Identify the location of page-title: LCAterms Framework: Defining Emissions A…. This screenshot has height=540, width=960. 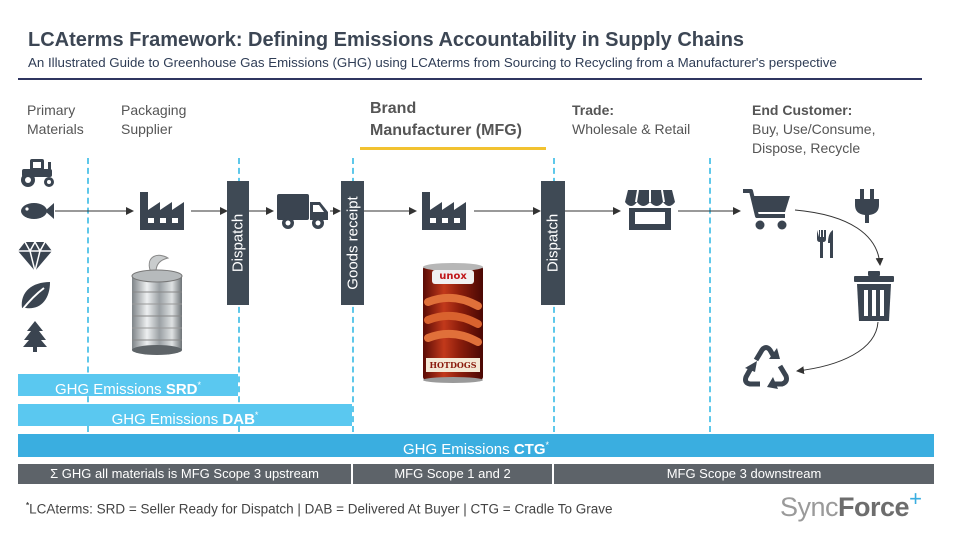
(386, 40).